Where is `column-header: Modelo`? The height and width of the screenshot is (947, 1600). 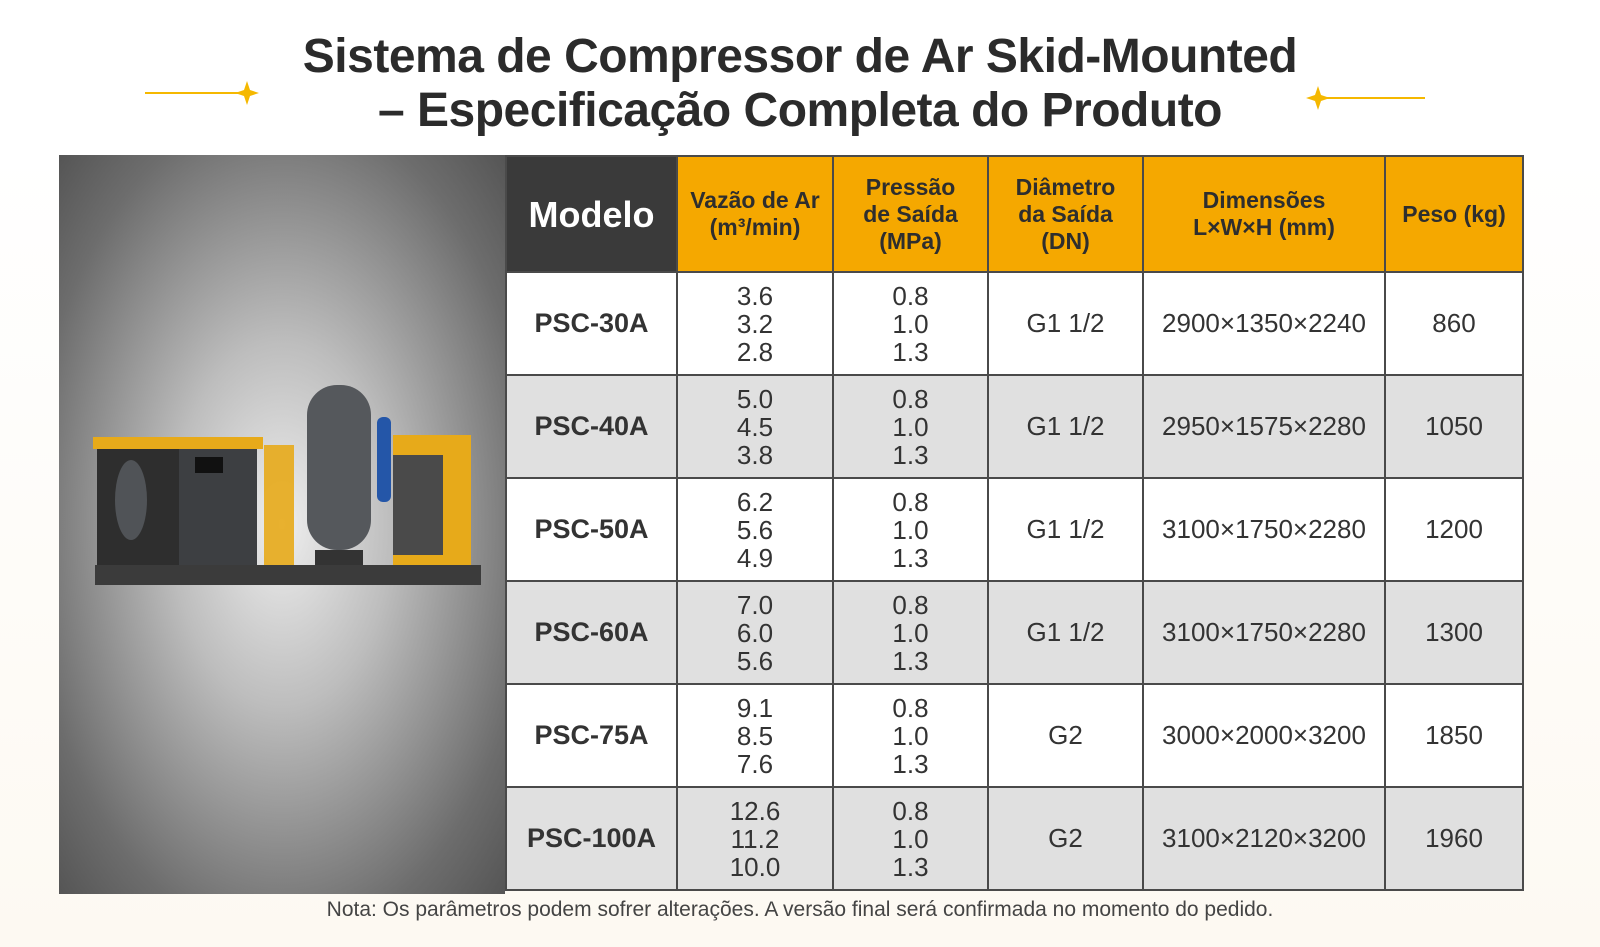 column-header: Modelo is located at coordinates (591, 214).